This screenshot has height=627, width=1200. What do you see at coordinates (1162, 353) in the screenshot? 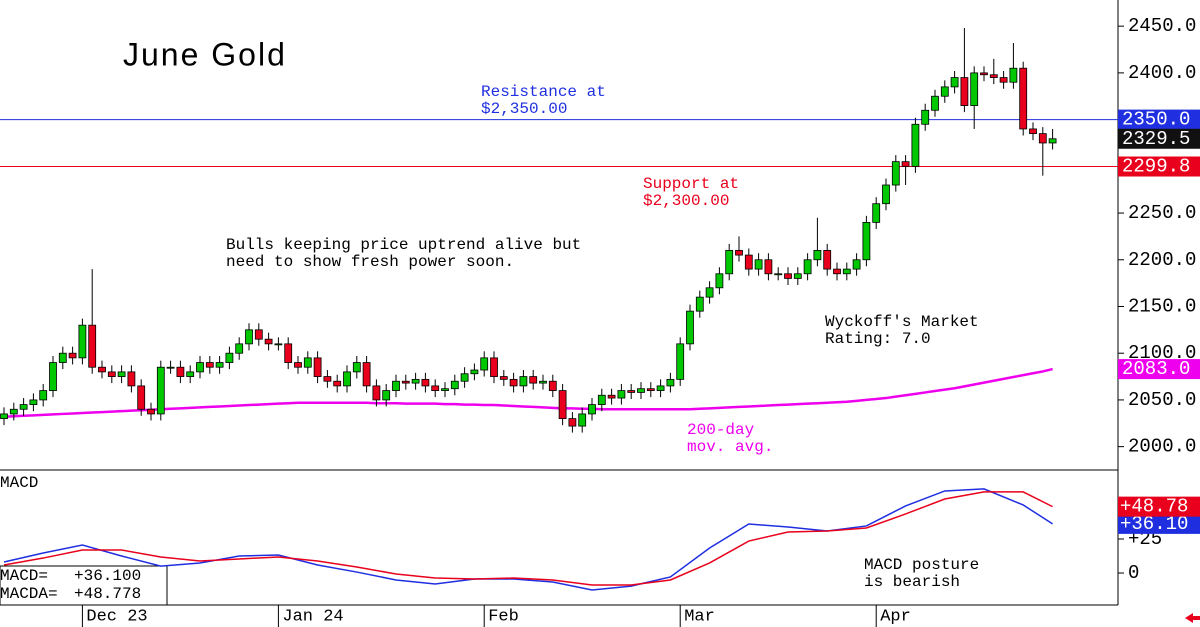
I see `y-tick-label: 2100.0` at bounding box center [1162, 353].